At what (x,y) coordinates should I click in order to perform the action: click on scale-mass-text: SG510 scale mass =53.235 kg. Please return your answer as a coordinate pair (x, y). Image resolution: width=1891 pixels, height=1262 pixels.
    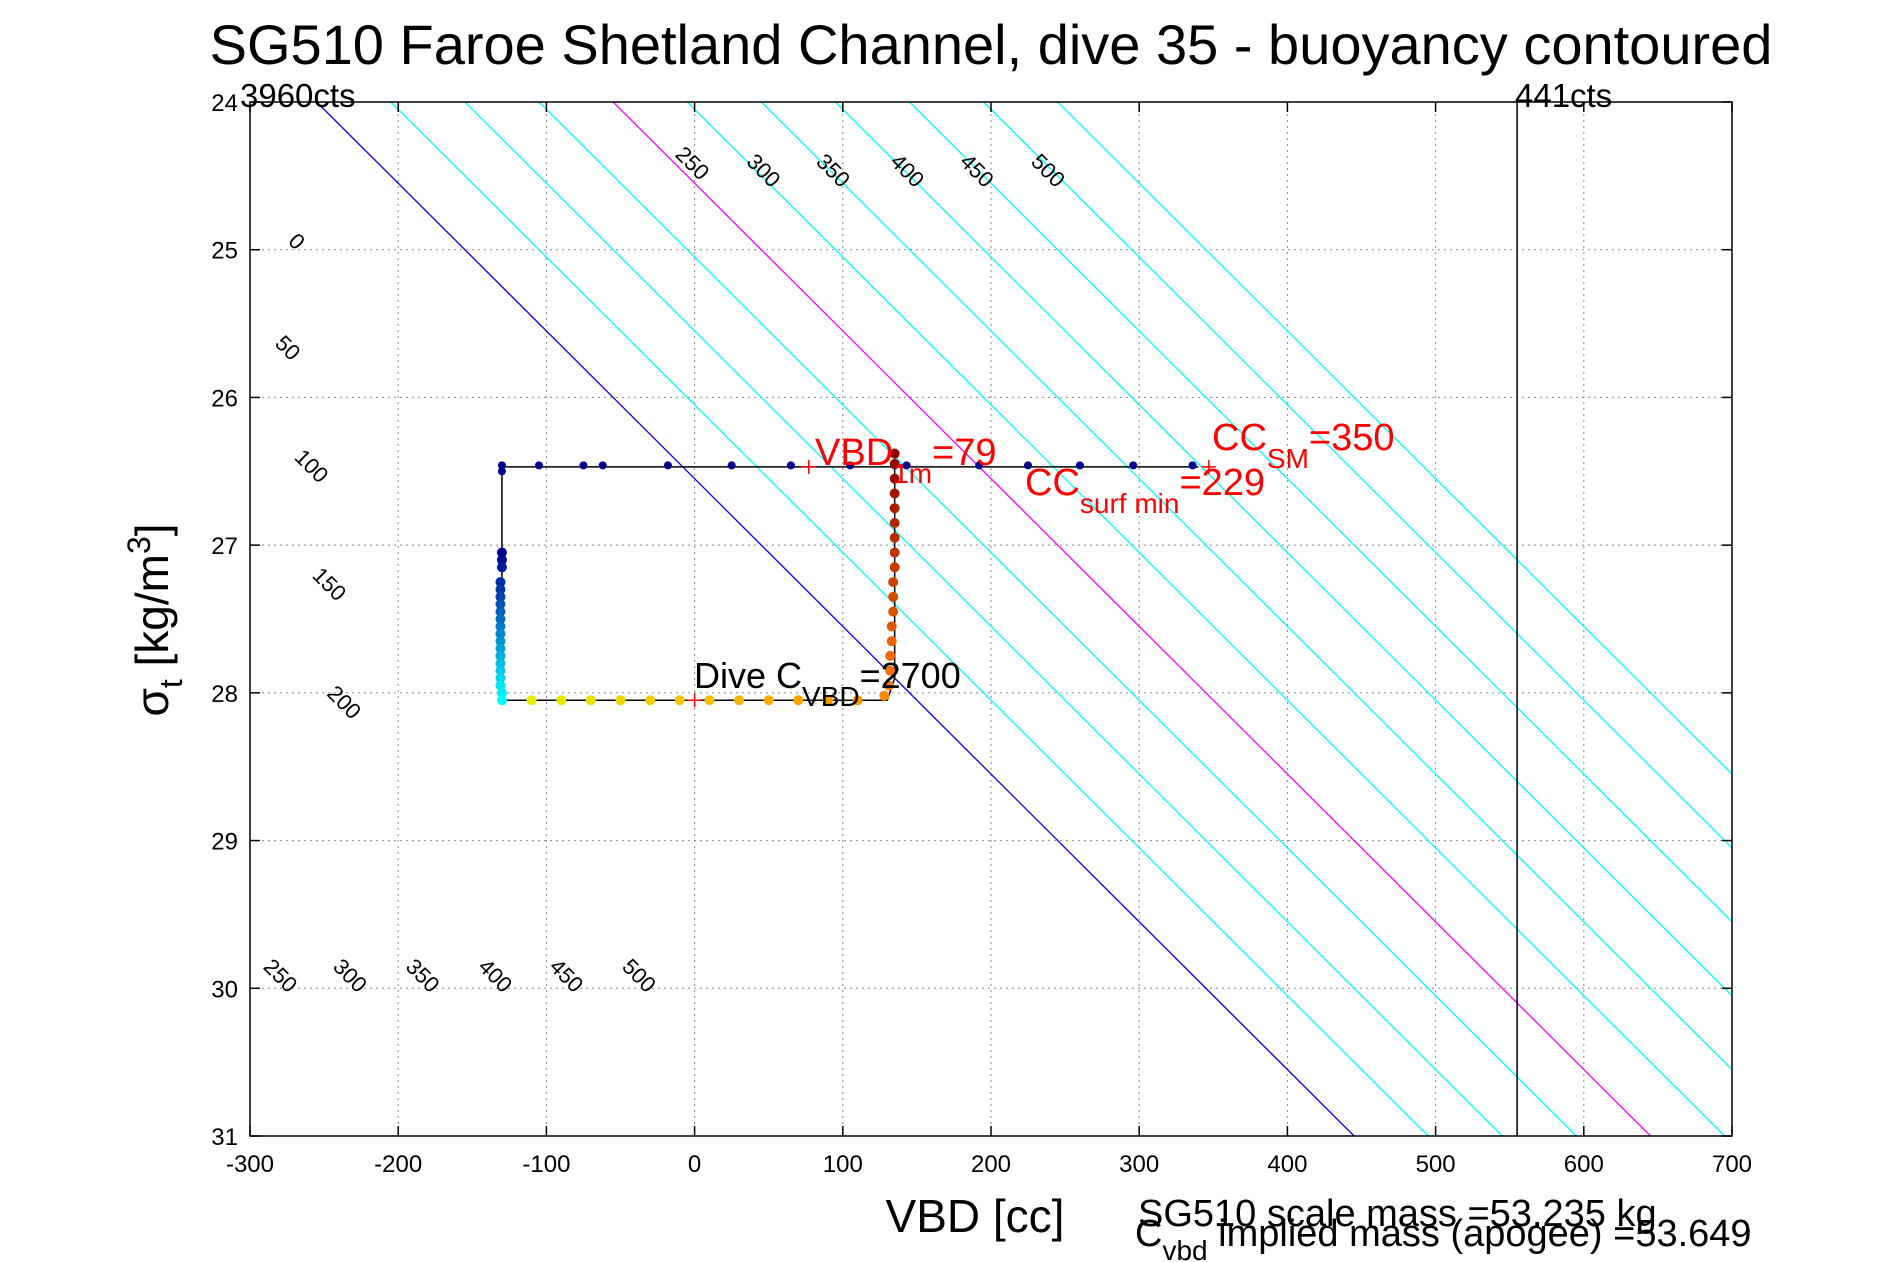
    Looking at the image, I should click on (1397, 1214).